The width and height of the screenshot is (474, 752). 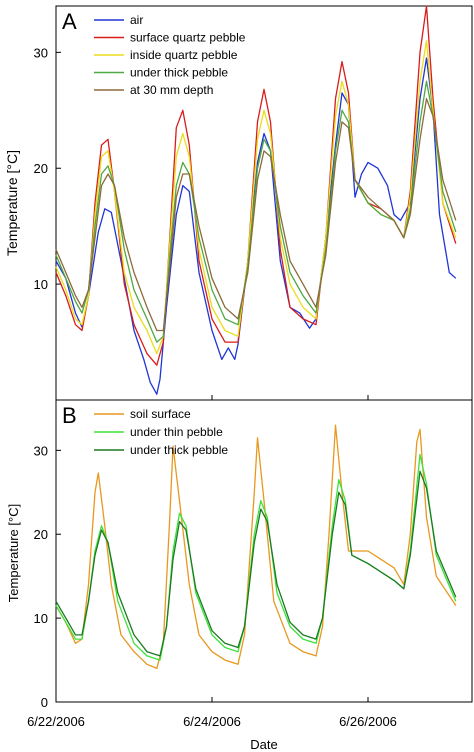 I want to click on panel-a-ytick-label: 20, so click(x=41, y=168).